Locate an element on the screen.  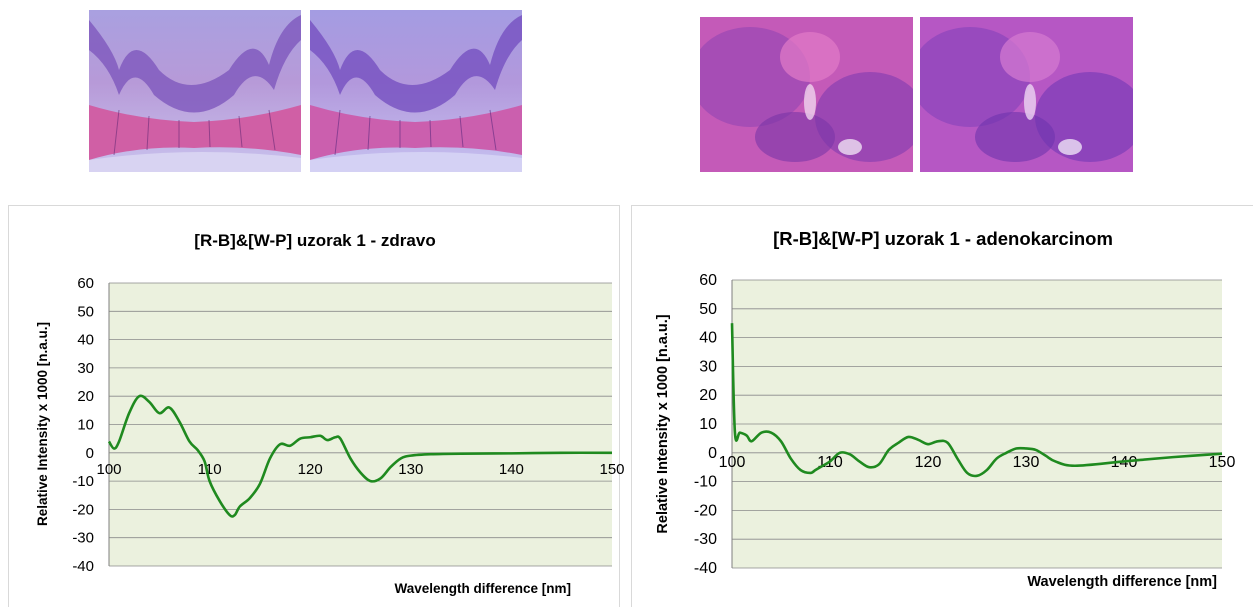
x-tick-label: 110 is located at coordinates (210, 469).